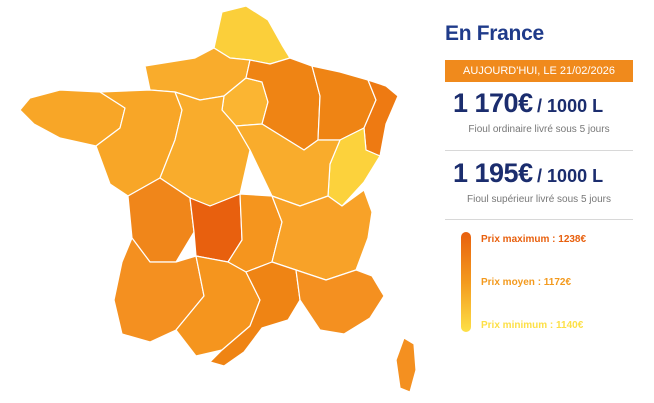 The height and width of the screenshot is (403, 654). Describe the element at coordinates (570, 106) in the screenshot. I see `ordinary-price-unit: / 1000 L` at that location.